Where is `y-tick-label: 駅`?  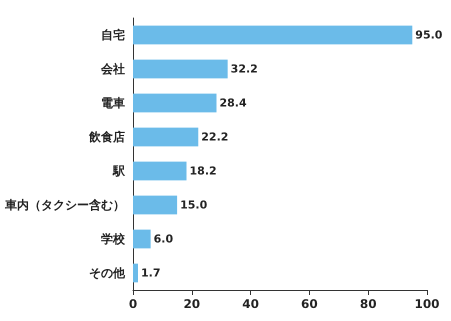 y-tick-label: 駅 is located at coordinates (119, 171).